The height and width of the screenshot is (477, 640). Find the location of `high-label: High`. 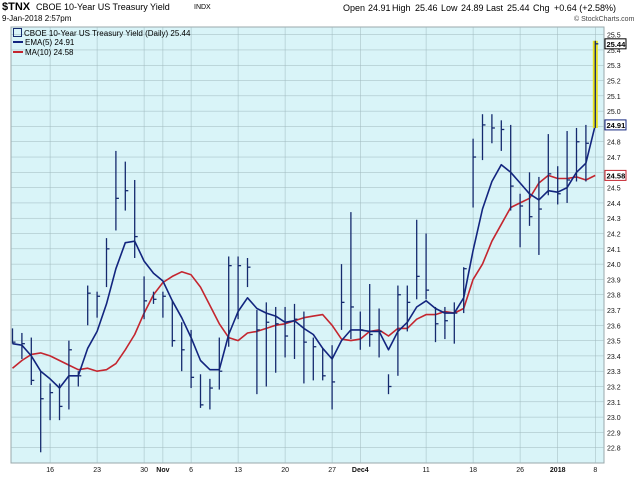

high-label: High is located at coordinates (401, 8).